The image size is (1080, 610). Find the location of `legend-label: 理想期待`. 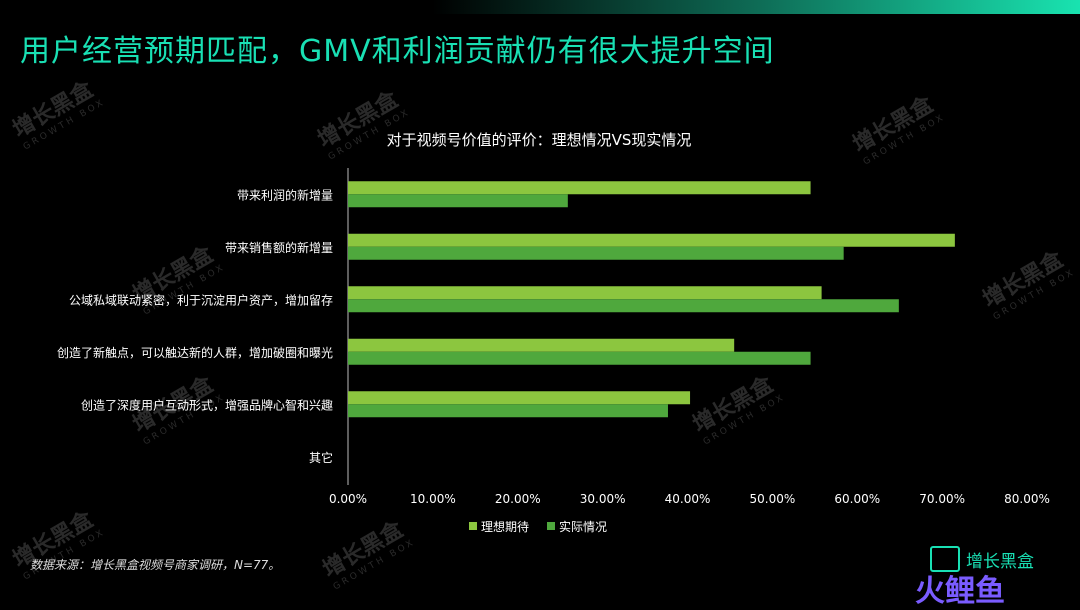

legend-label: 理想期待 is located at coordinates (505, 526).